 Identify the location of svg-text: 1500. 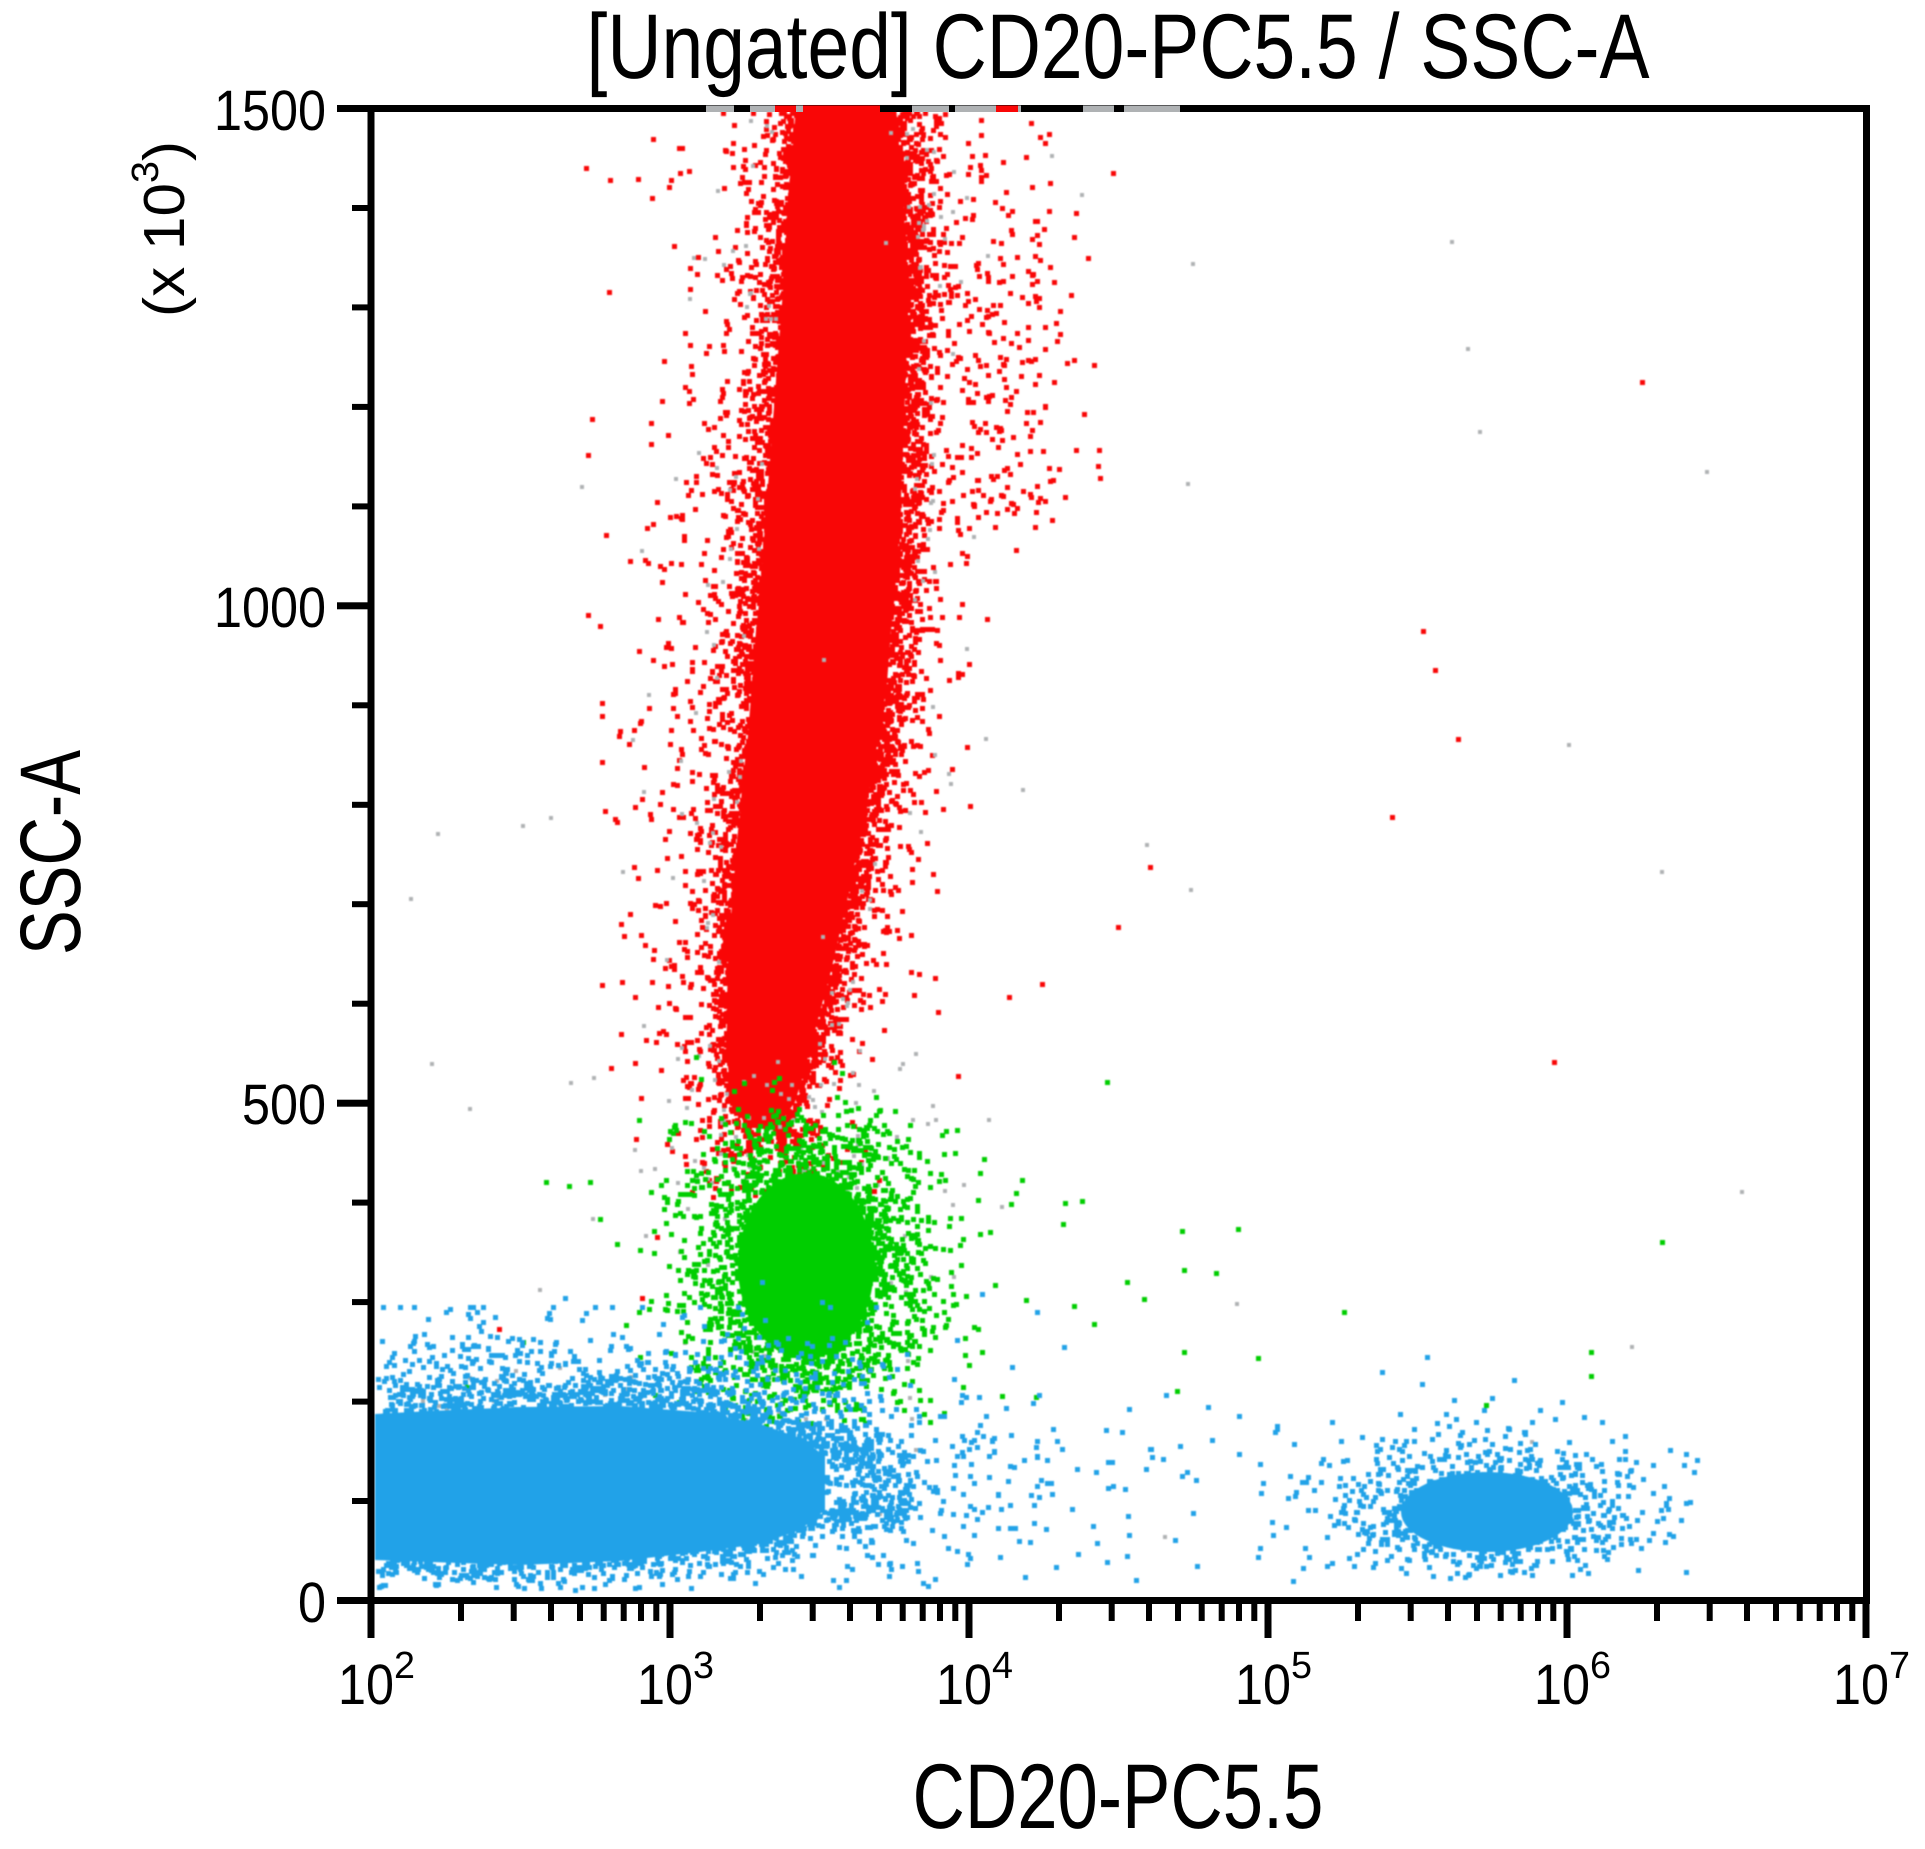
(270, 111).